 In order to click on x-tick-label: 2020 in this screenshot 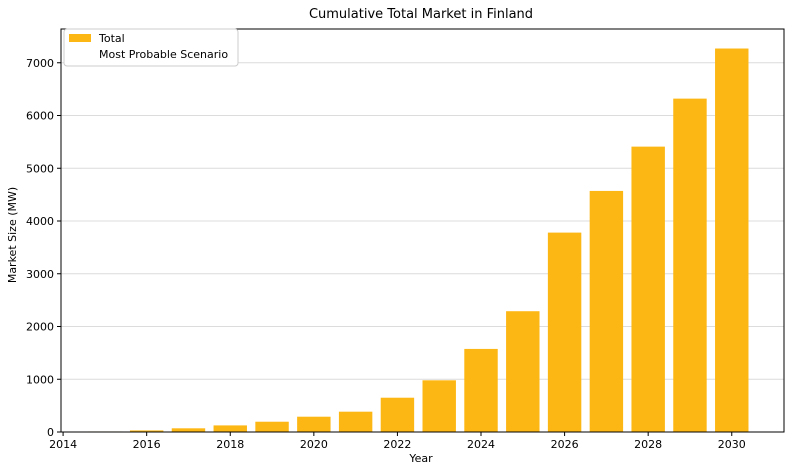, I will do `click(314, 444)`.